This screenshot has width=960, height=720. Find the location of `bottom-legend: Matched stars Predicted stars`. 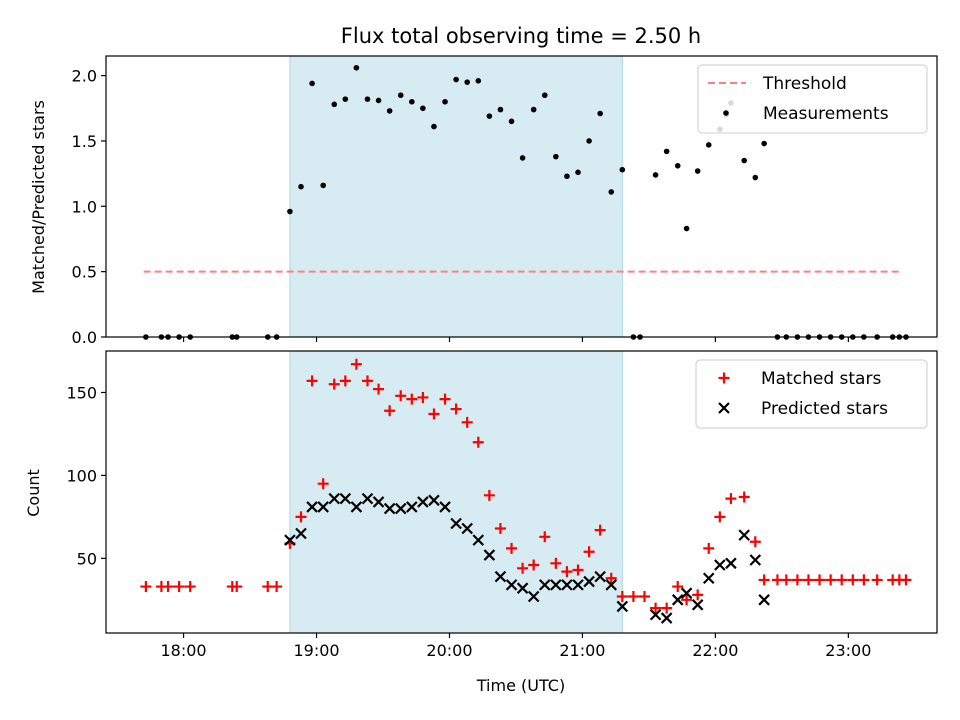

bottom-legend: Matched stars Predicted stars is located at coordinates (811, 394).